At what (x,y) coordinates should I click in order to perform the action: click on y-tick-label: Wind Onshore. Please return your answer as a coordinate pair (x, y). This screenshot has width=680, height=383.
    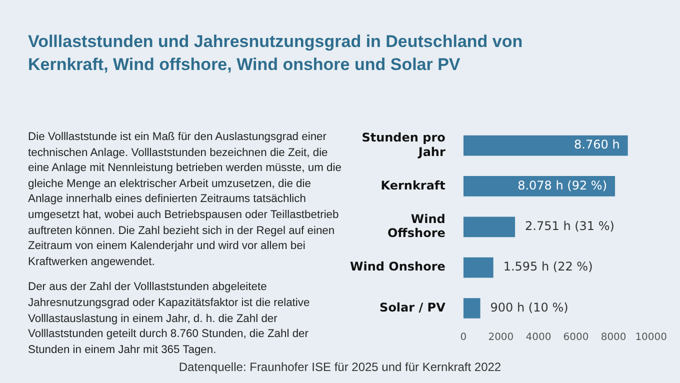
    Looking at the image, I should click on (398, 267).